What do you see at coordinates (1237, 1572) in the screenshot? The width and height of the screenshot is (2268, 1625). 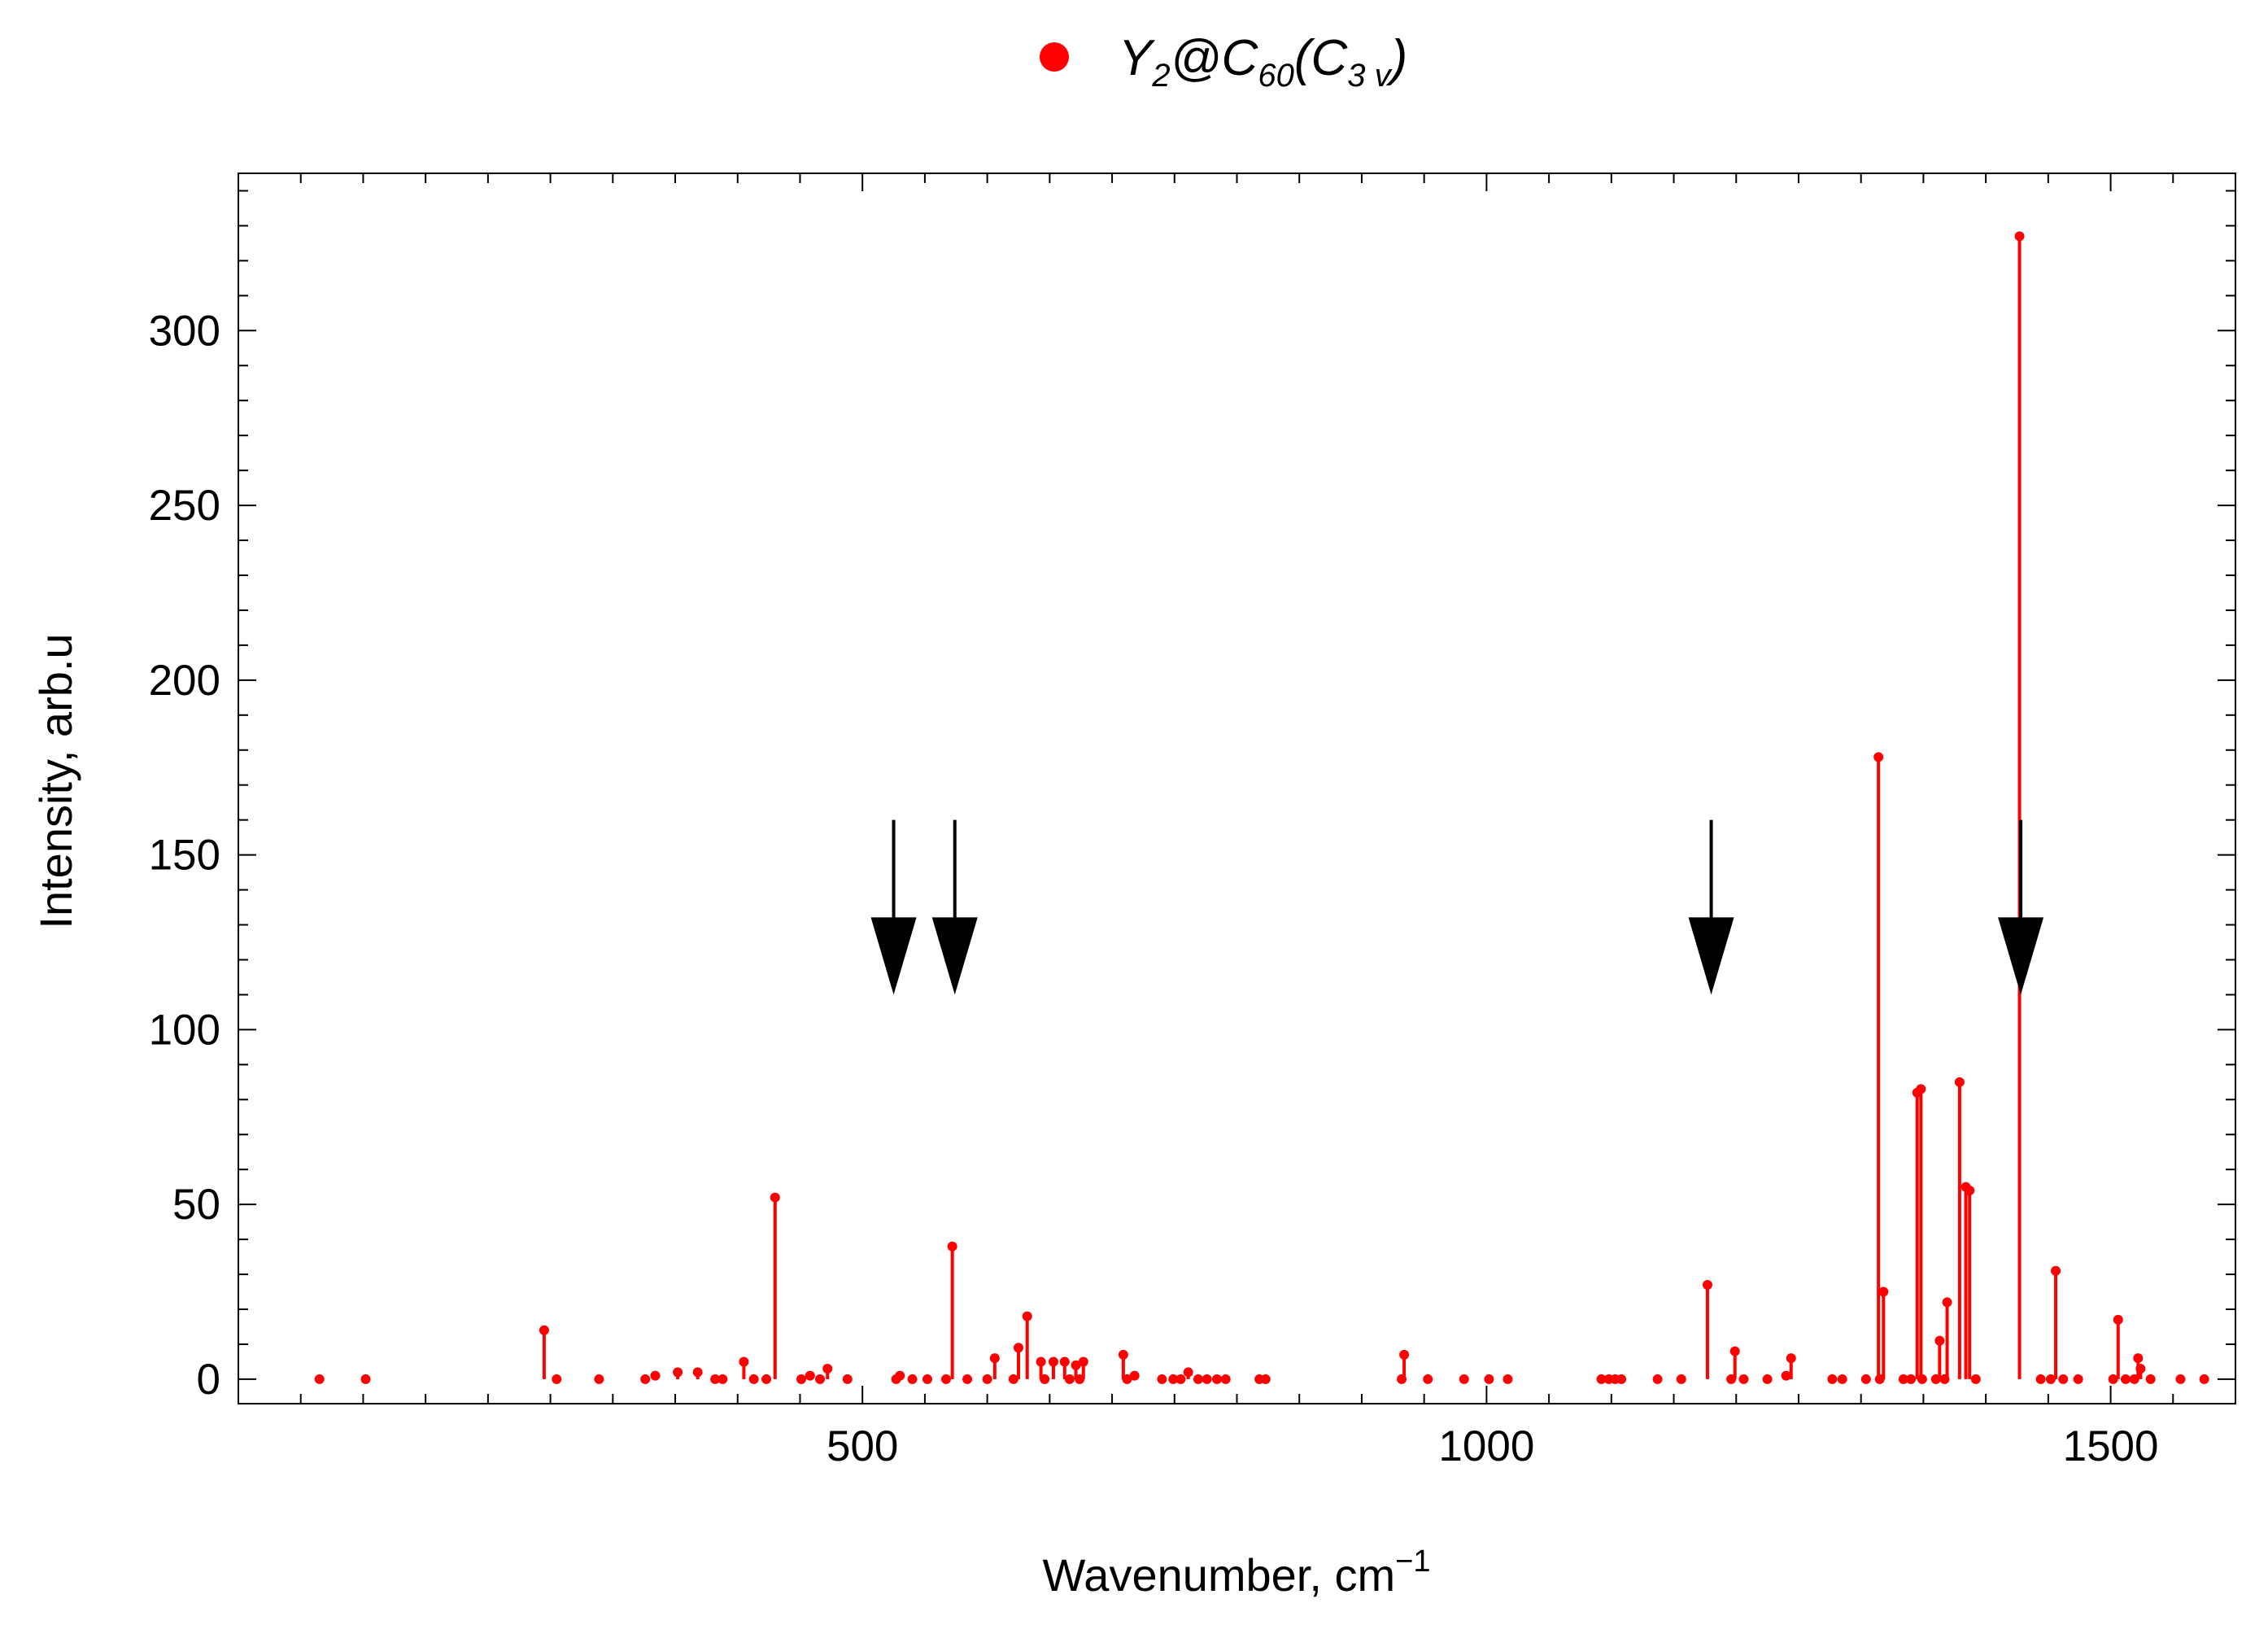 I see `x-axis-title: Wavenumber, cm−1` at bounding box center [1237, 1572].